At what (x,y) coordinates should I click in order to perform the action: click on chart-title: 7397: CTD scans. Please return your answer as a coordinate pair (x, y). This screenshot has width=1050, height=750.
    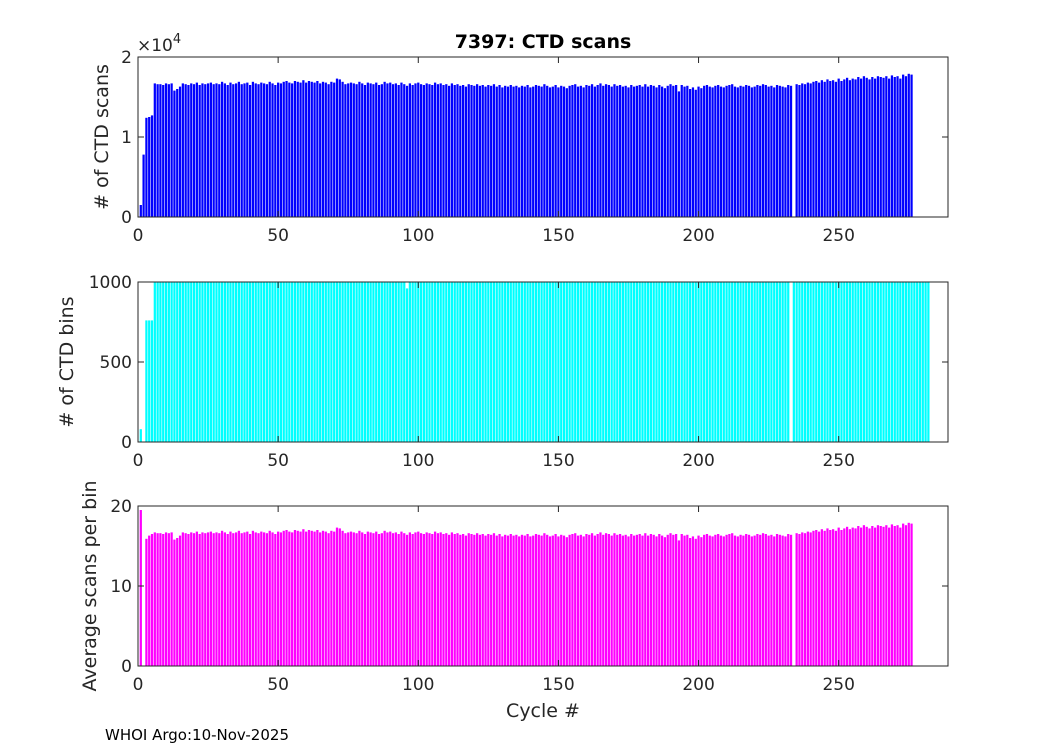
    Looking at the image, I should click on (543, 42).